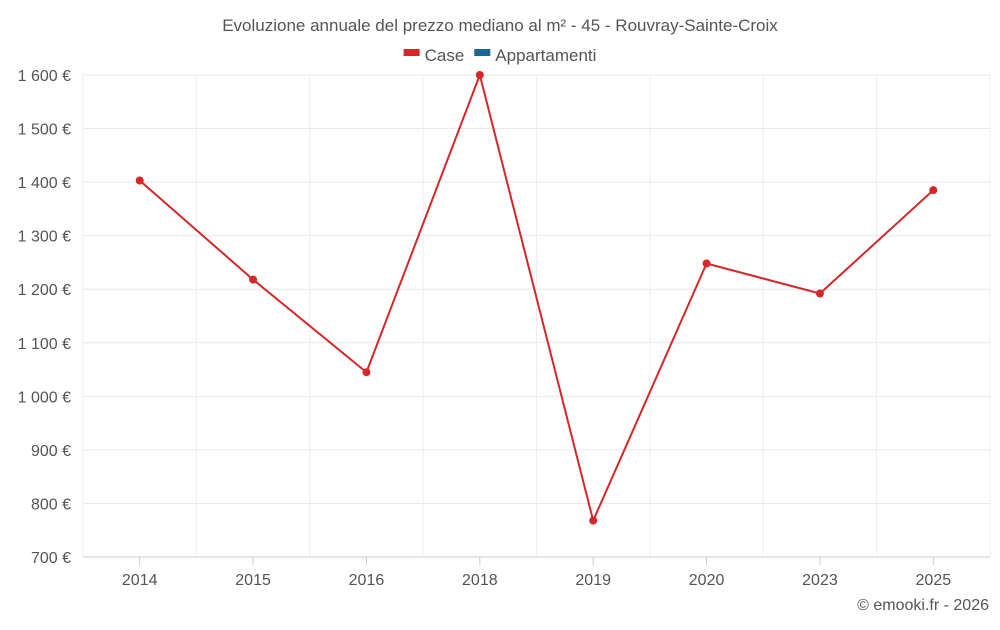 This screenshot has width=1000, height=630. I want to click on x-tick-label: 2014, so click(140, 580).